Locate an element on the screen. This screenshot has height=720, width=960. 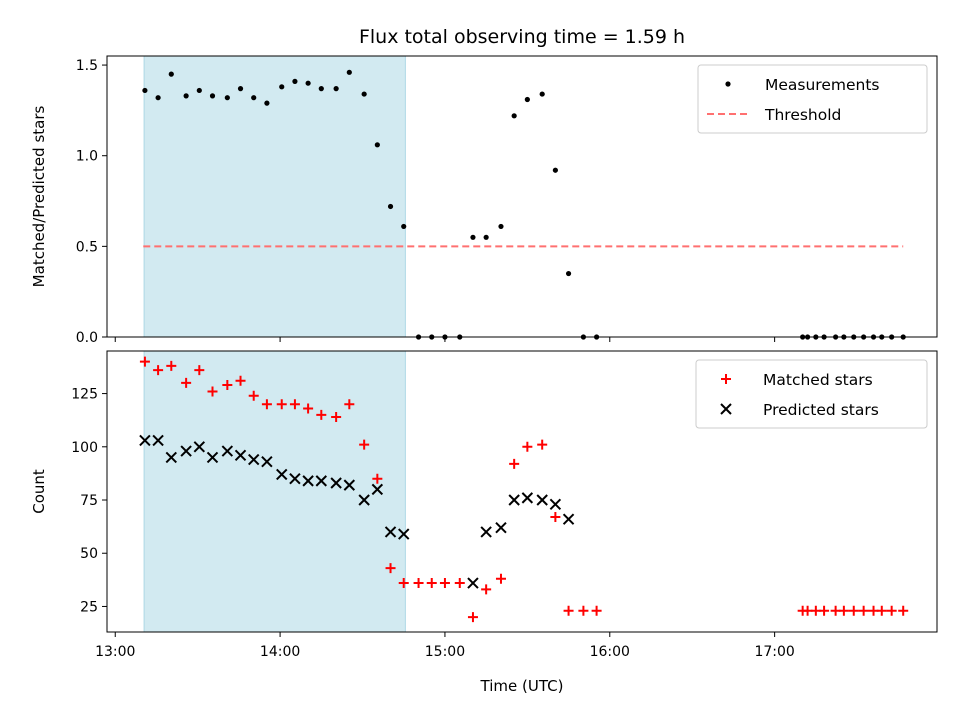
chart-title: Flux total observing time = 1.59 h is located at coordinates (522, 37).